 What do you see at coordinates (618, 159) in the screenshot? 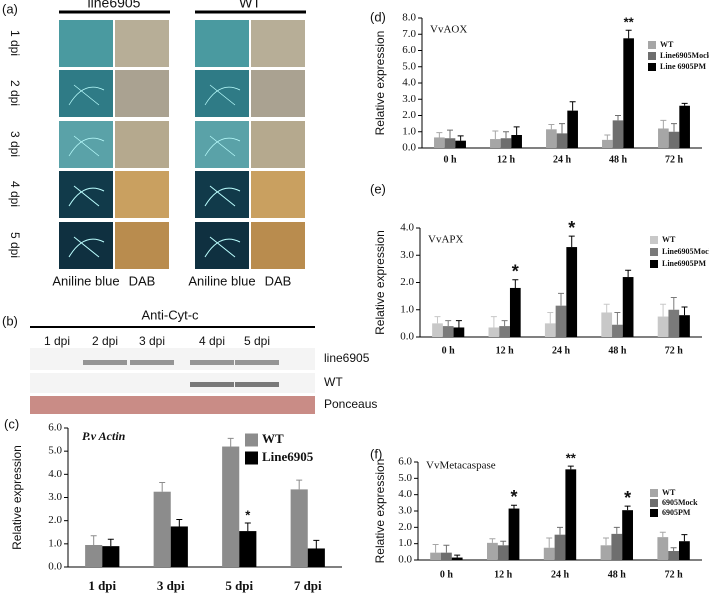
I see `x-tick-label: 48 h` at bounding box center [618, 159].